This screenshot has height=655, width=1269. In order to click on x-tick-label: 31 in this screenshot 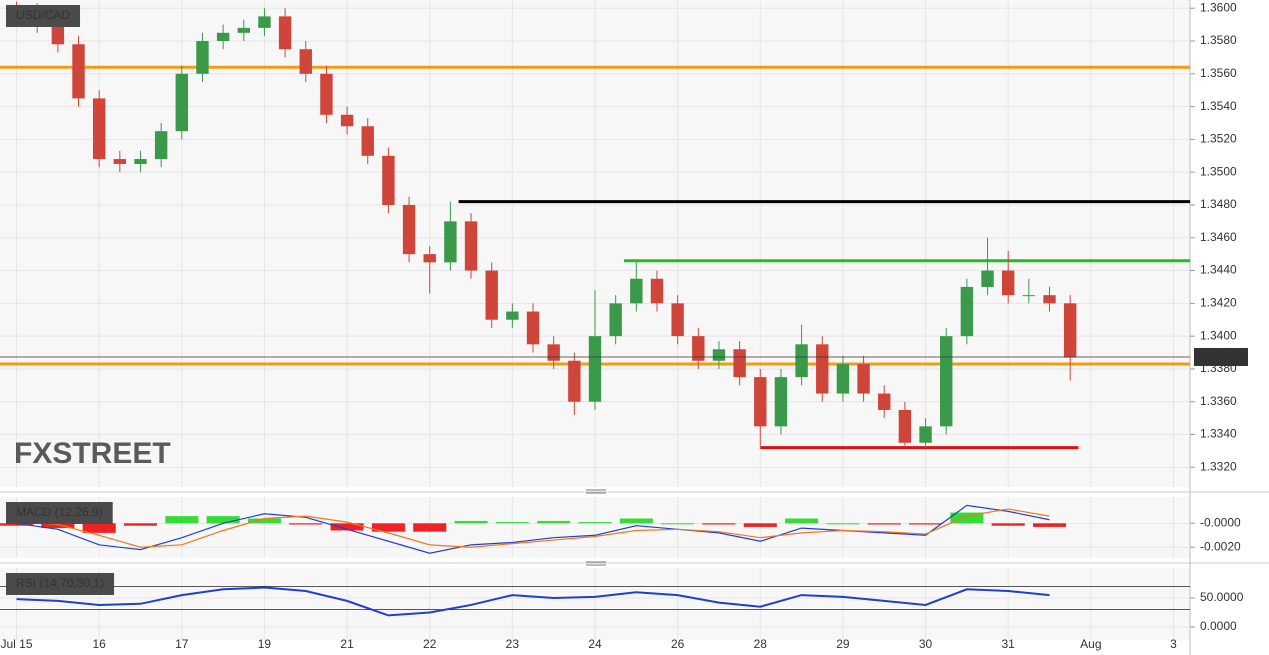, I will do `click(1009, 644)`.